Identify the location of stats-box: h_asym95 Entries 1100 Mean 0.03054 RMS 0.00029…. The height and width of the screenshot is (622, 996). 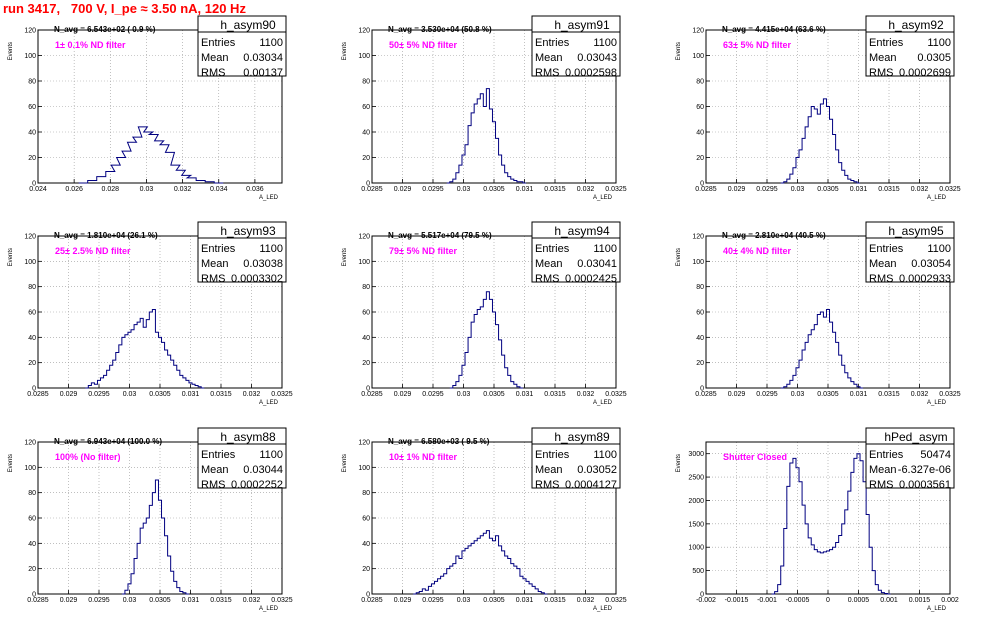
(910, 253).